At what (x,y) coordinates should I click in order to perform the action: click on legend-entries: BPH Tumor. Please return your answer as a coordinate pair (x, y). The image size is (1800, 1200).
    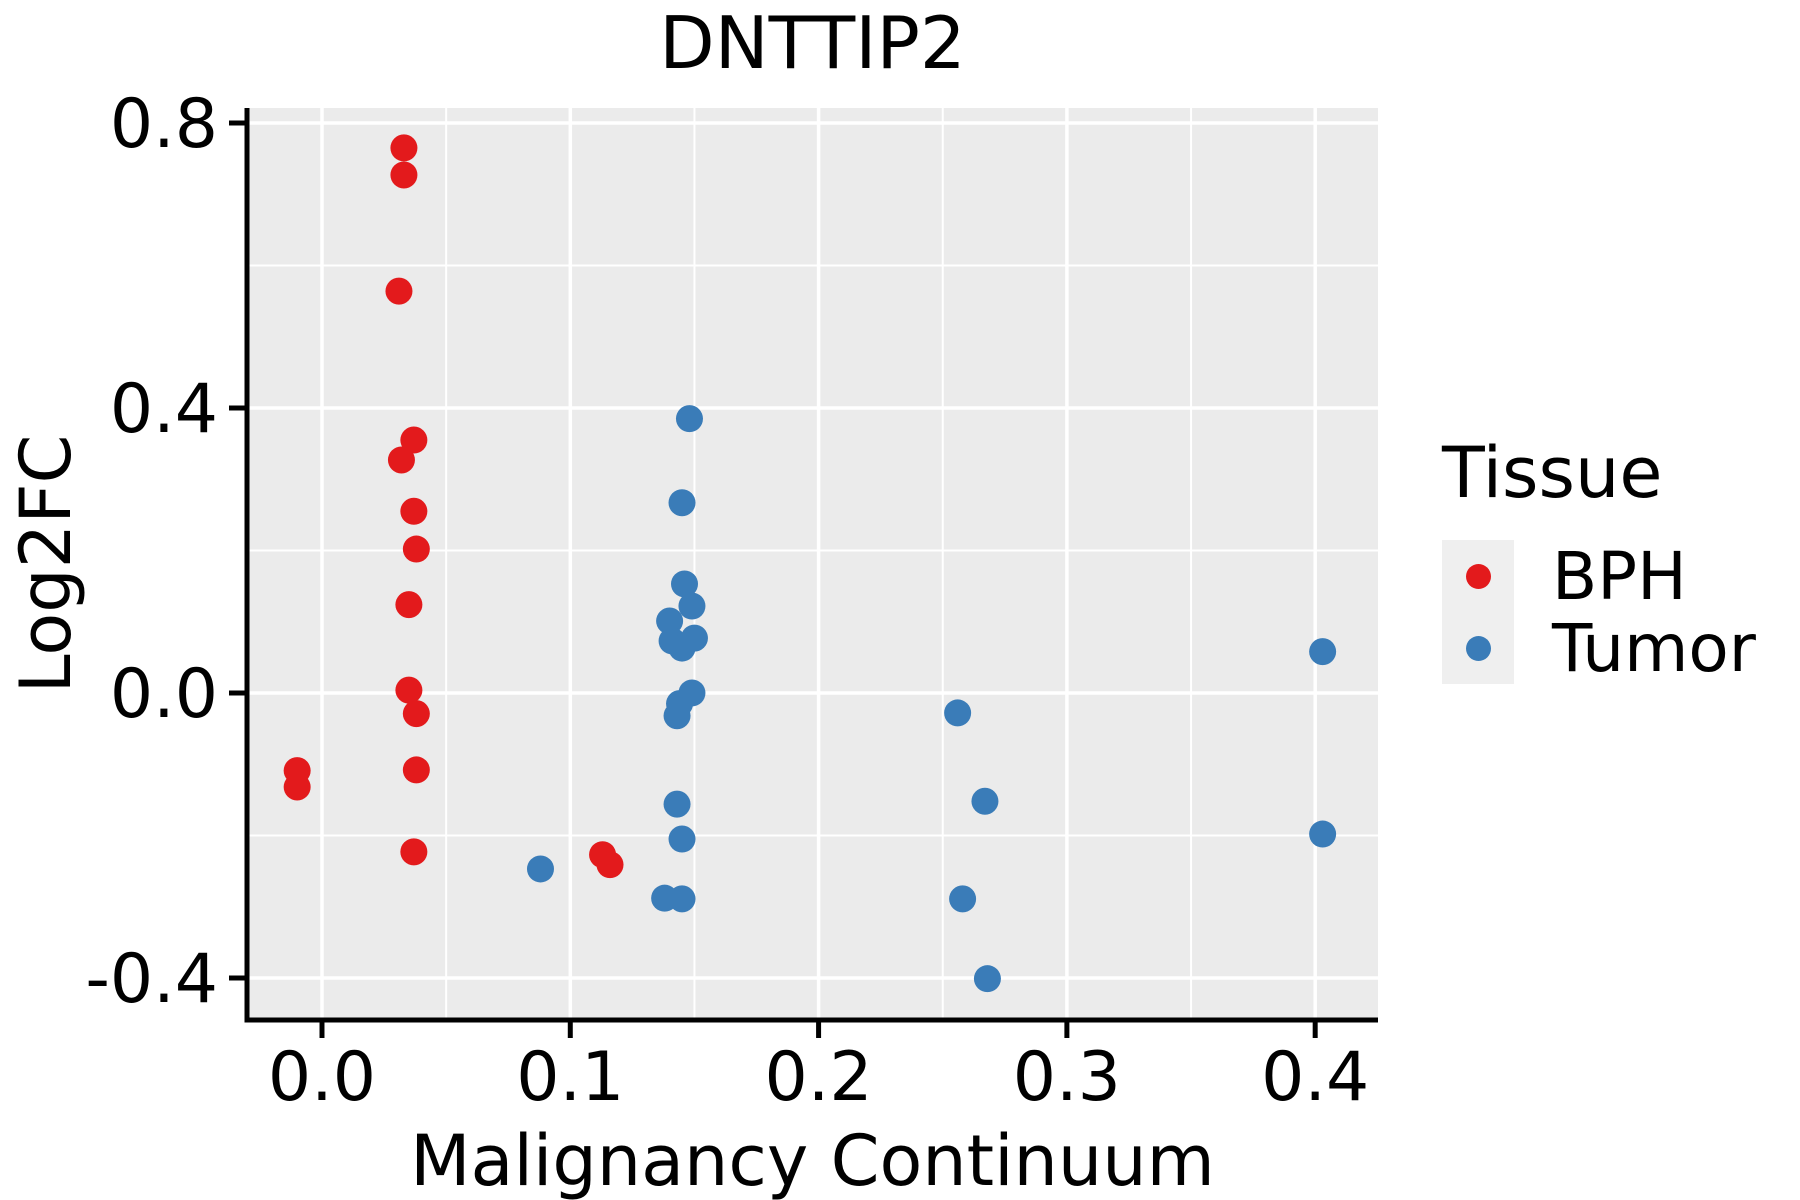
    Looking at the image, I should click on (1599, 612).